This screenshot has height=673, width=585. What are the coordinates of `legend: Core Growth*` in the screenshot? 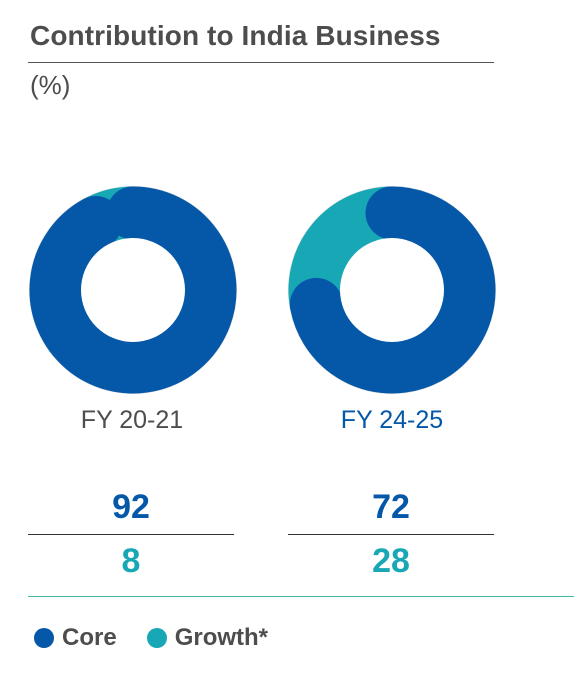 It's located at (166, 638).